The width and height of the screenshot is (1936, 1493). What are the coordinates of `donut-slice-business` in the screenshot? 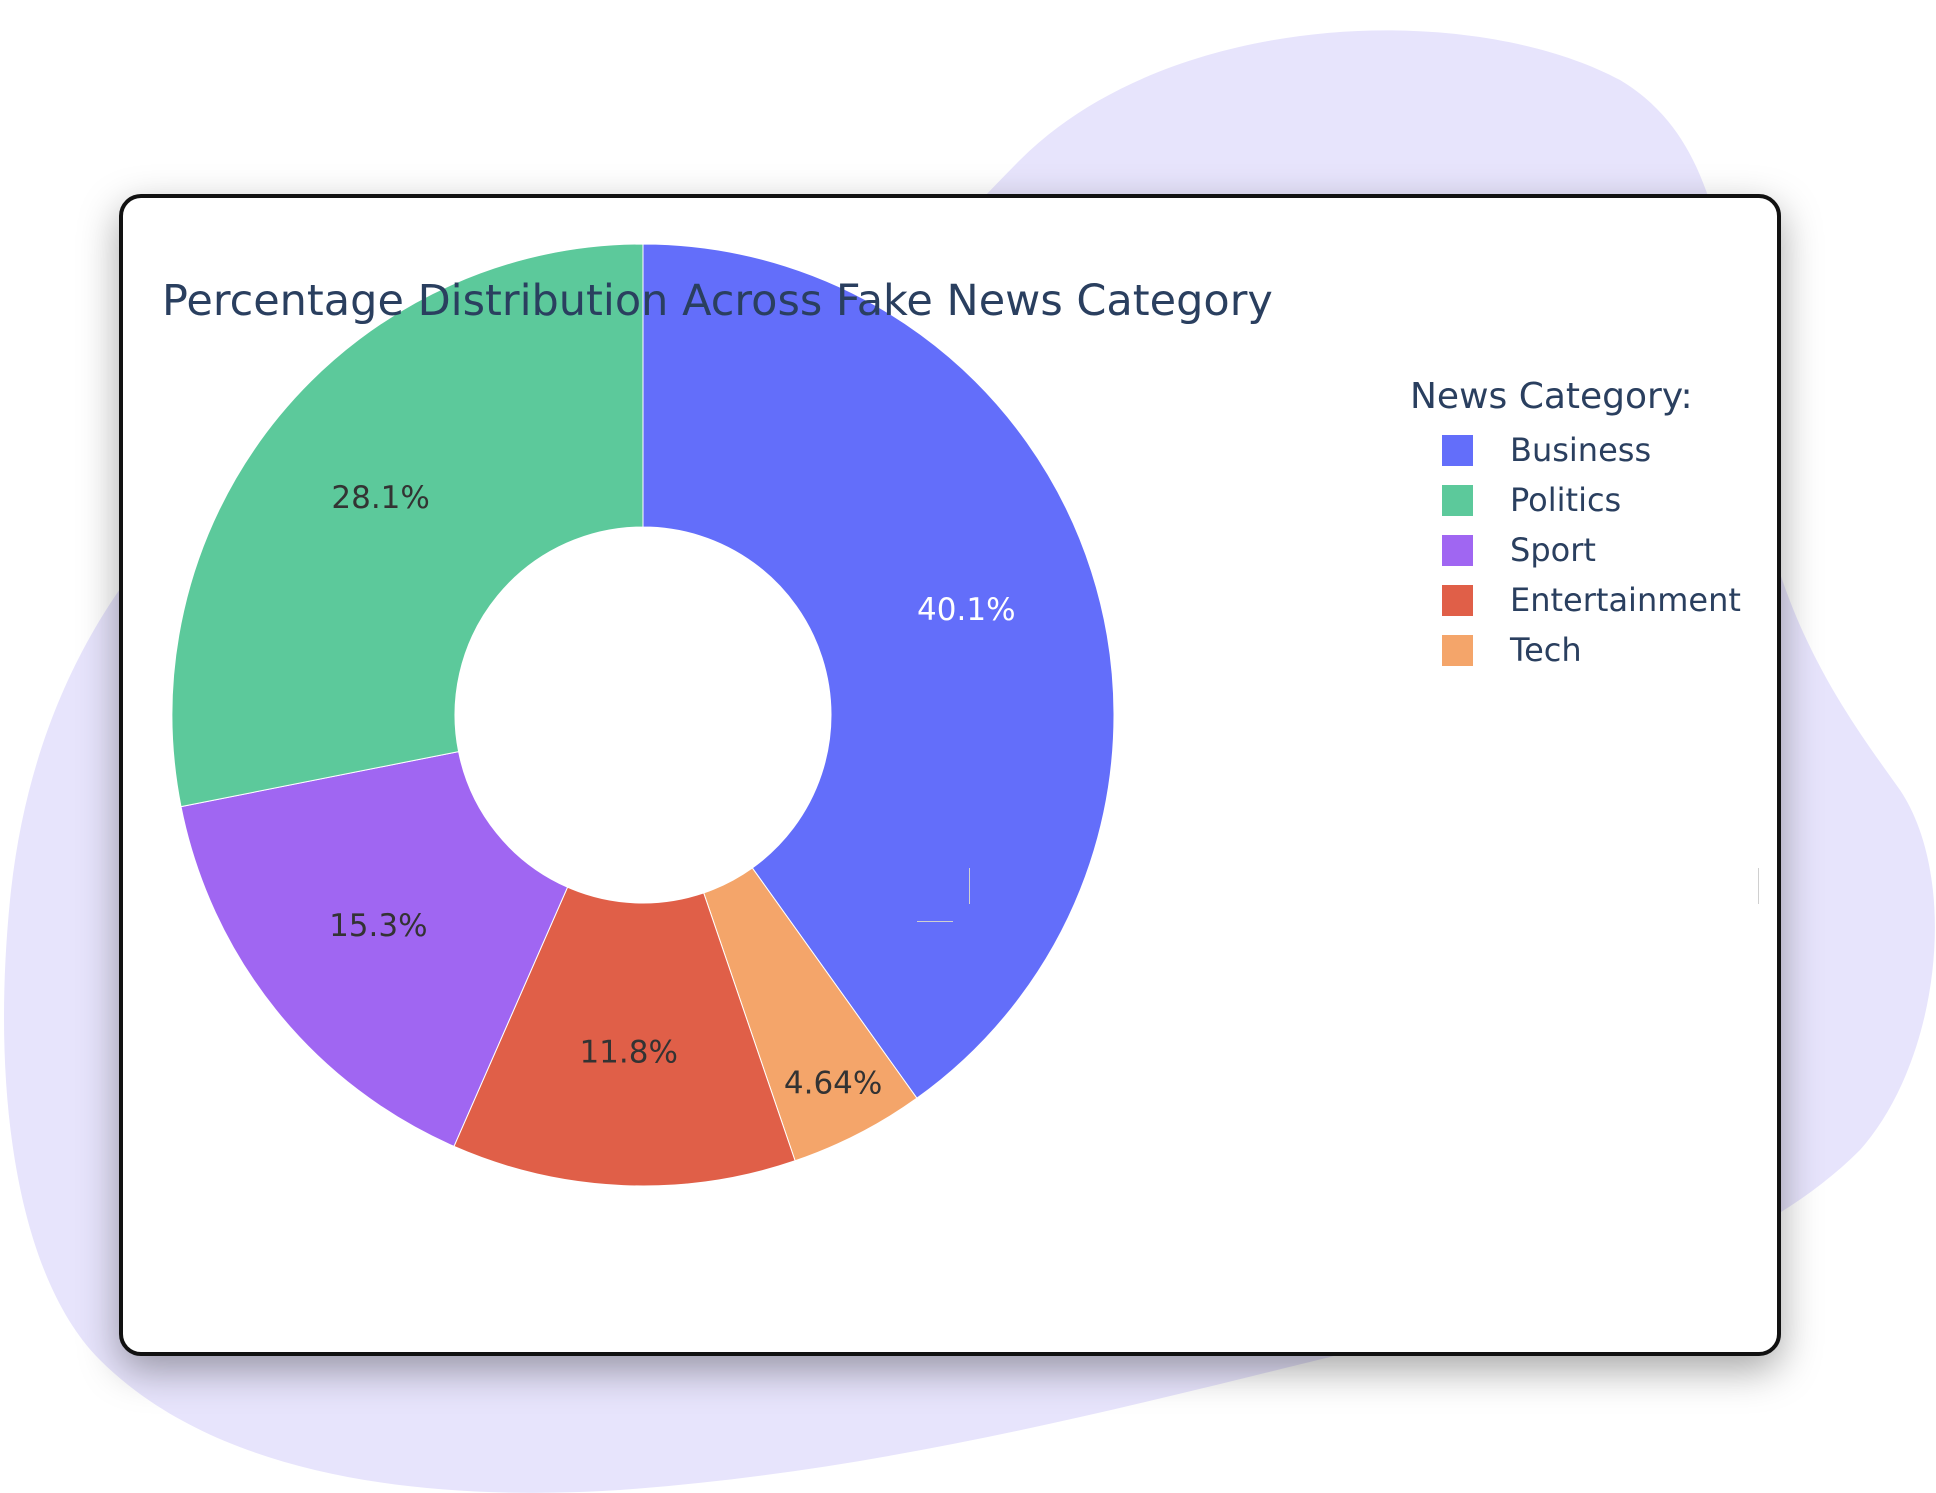 It's located at (878, 671).